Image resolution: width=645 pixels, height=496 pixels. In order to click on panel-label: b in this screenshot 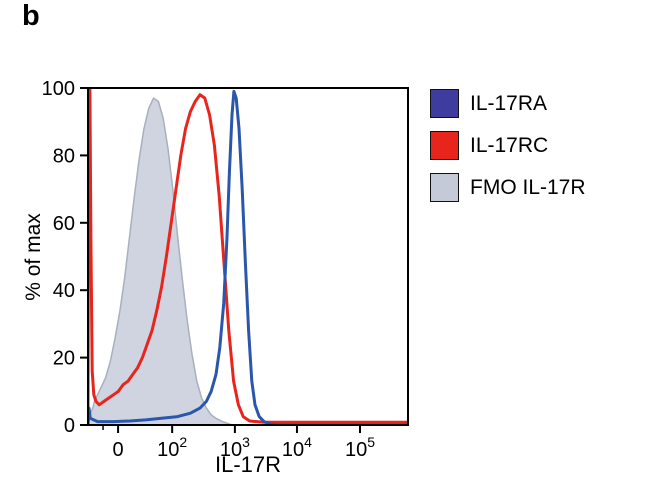, I will do `click(31, 16)`.